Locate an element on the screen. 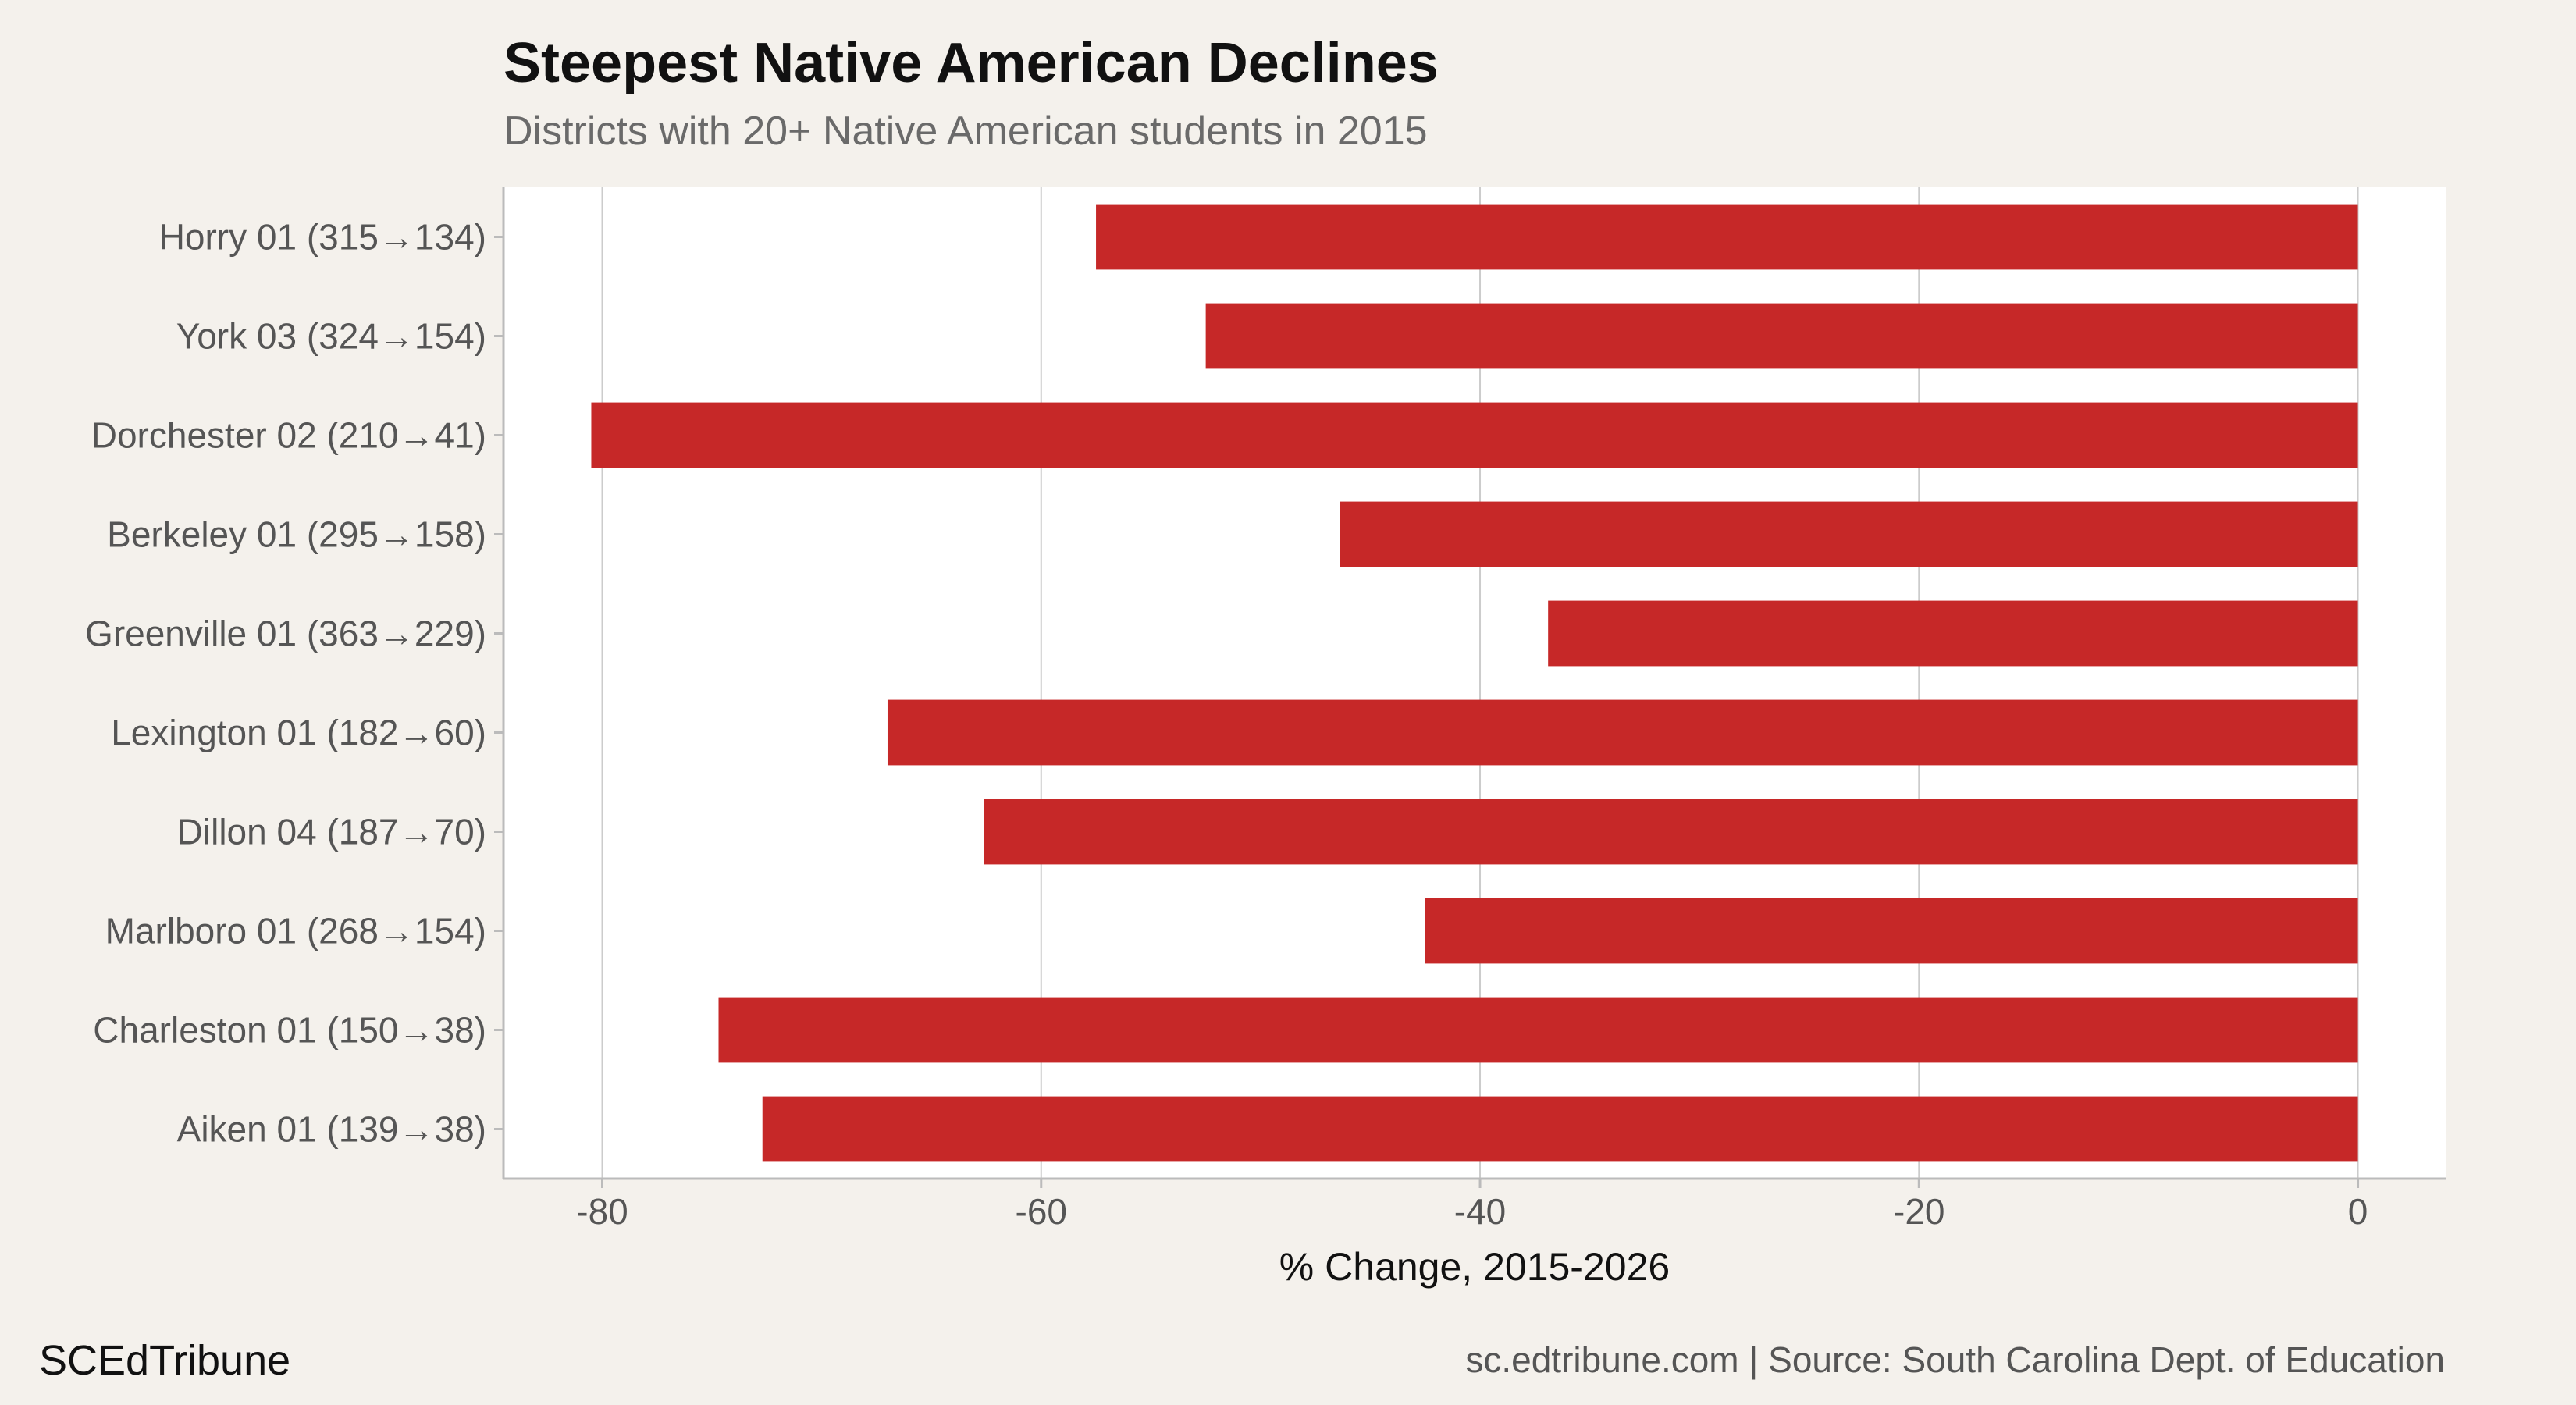 Image resolution: width=2576 pixels, height=1405 pixels. category-label: Aiken 01 (139→38) is located at coordinates (331, 1130).